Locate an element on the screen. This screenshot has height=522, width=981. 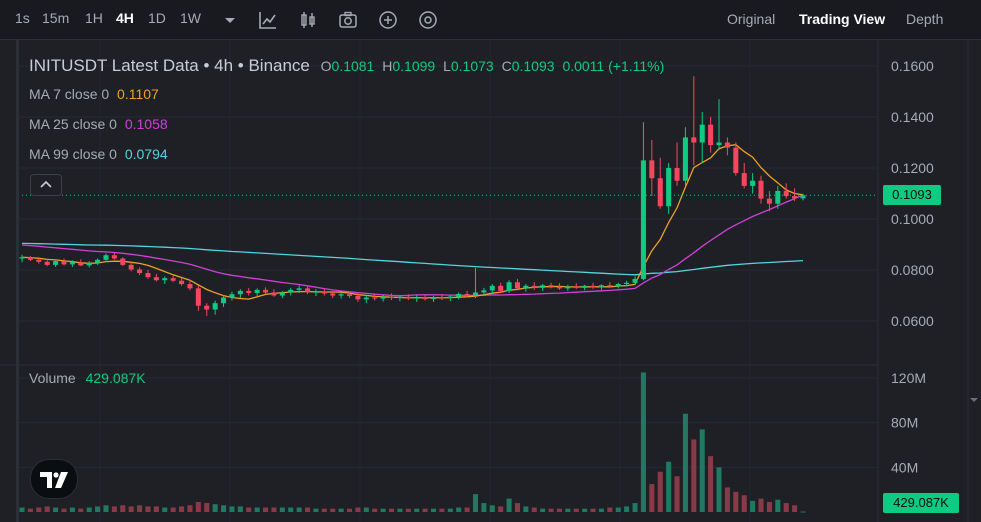
line-tool-icon is located at coordinates (268, 20).